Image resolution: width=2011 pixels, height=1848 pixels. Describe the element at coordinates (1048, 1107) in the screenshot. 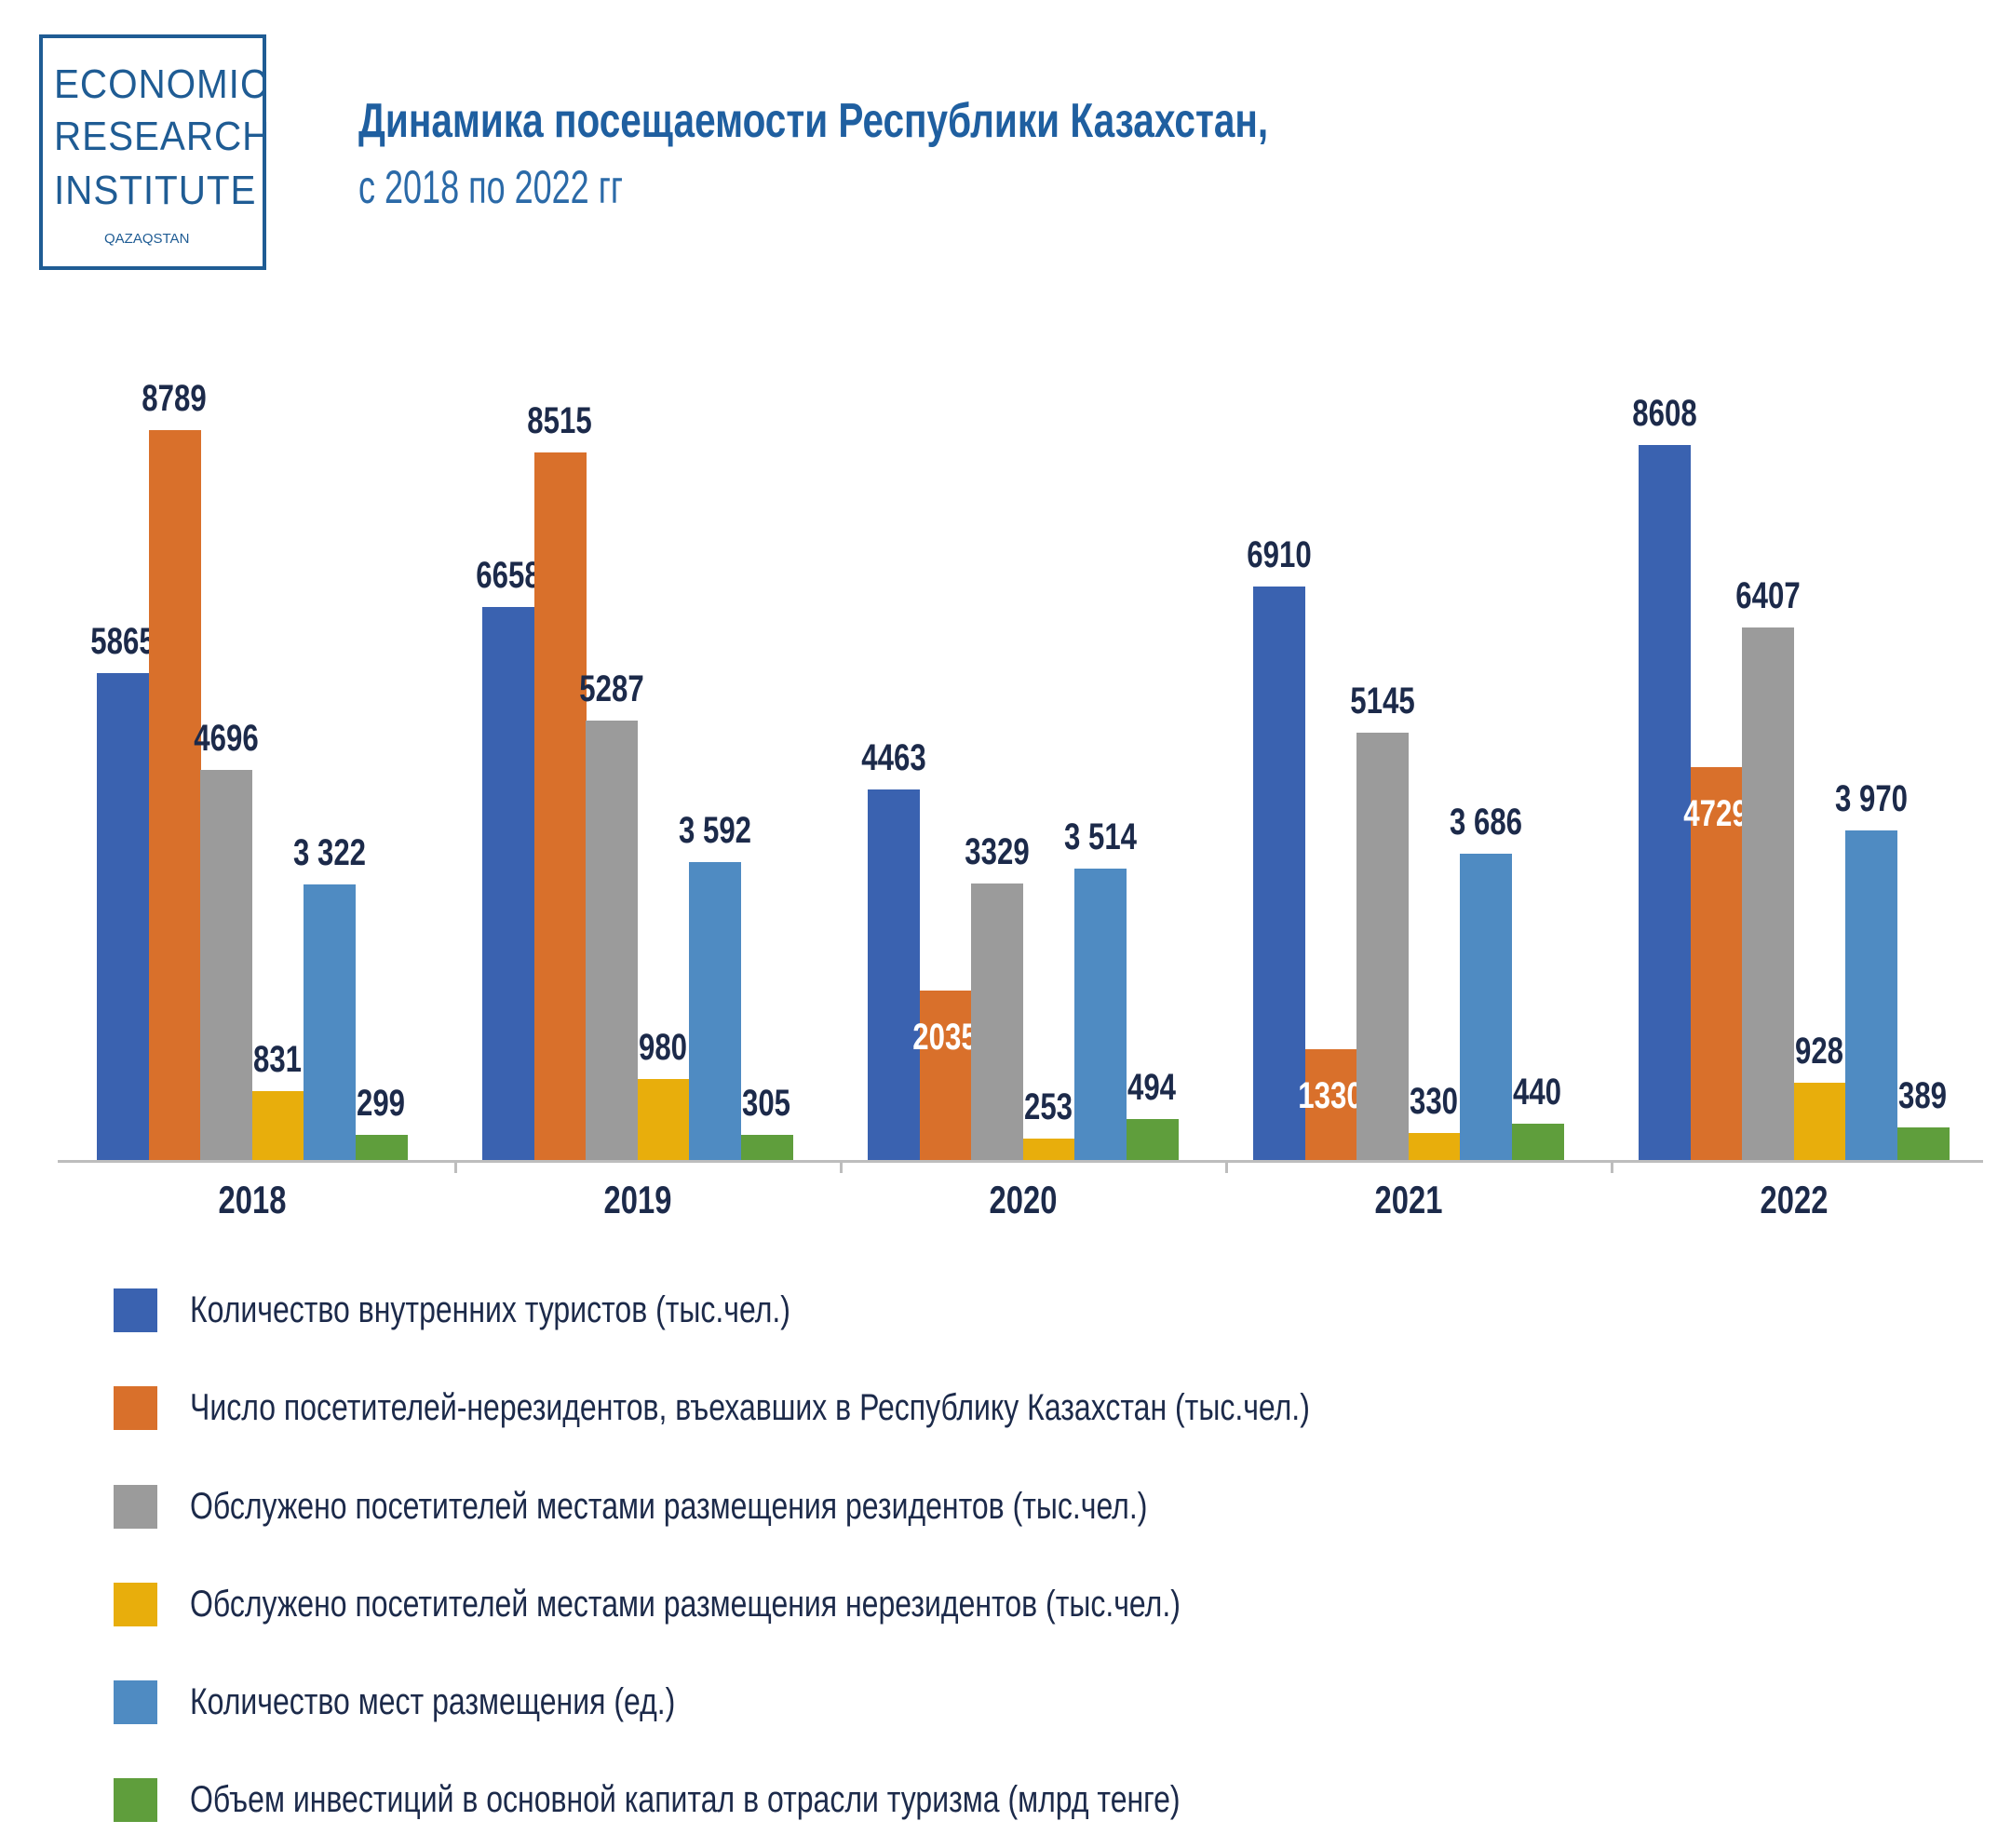

I see `data-label: 253` at that location.